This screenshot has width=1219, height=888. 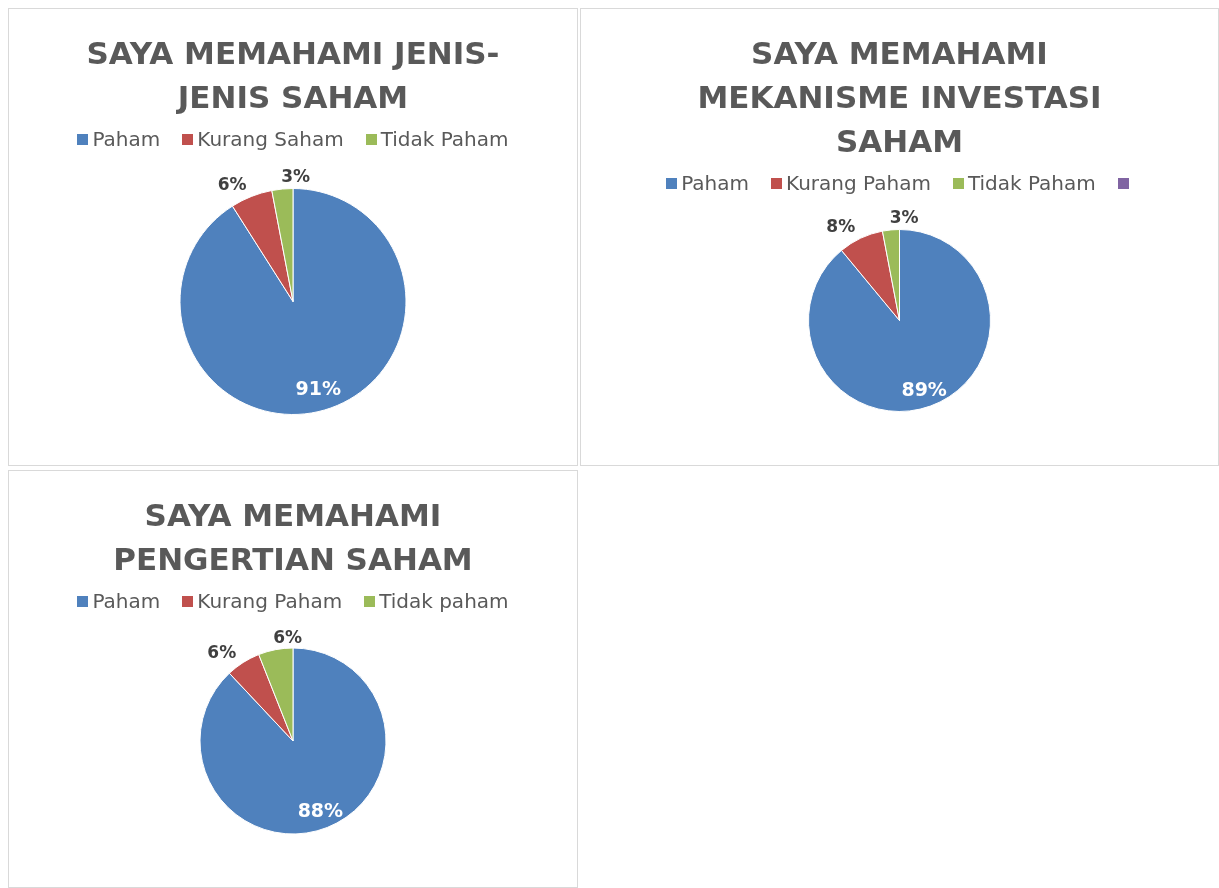 What do you see at coordinates (444, 601) in the screenshot?
I see `legend-label: Tidak paham` at bounding box center [444, 601].